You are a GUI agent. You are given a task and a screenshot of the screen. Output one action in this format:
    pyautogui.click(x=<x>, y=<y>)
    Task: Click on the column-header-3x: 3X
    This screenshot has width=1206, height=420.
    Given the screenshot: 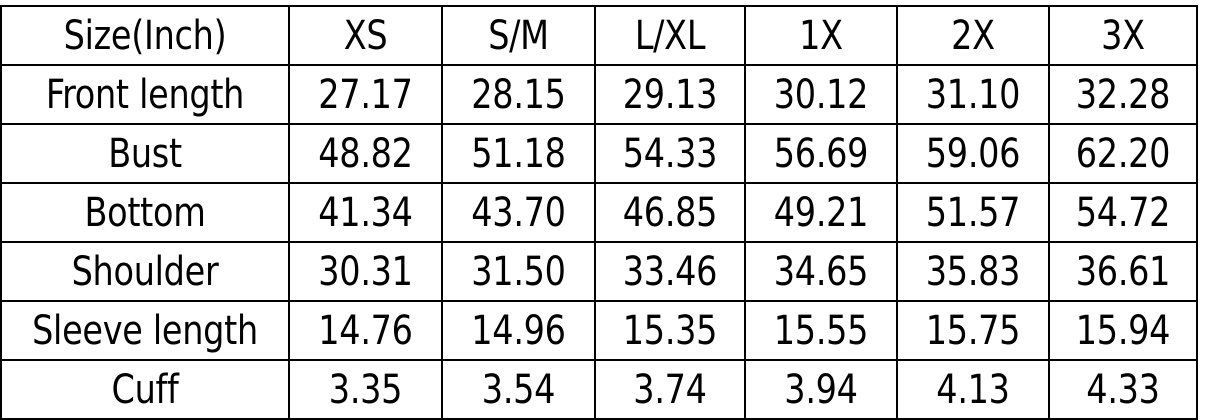 What is the action you would take?
    pyautogui.click(x=1123, y=35)
    